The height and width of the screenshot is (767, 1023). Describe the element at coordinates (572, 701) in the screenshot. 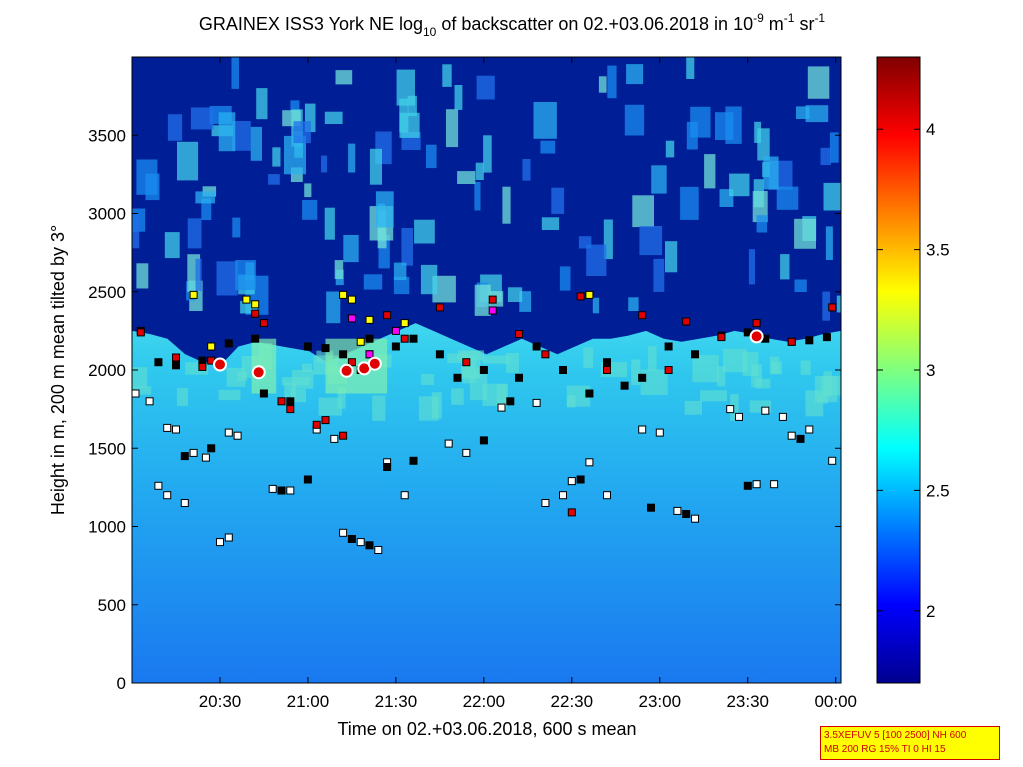

I see `x-tick-label: 22:30` at that location.